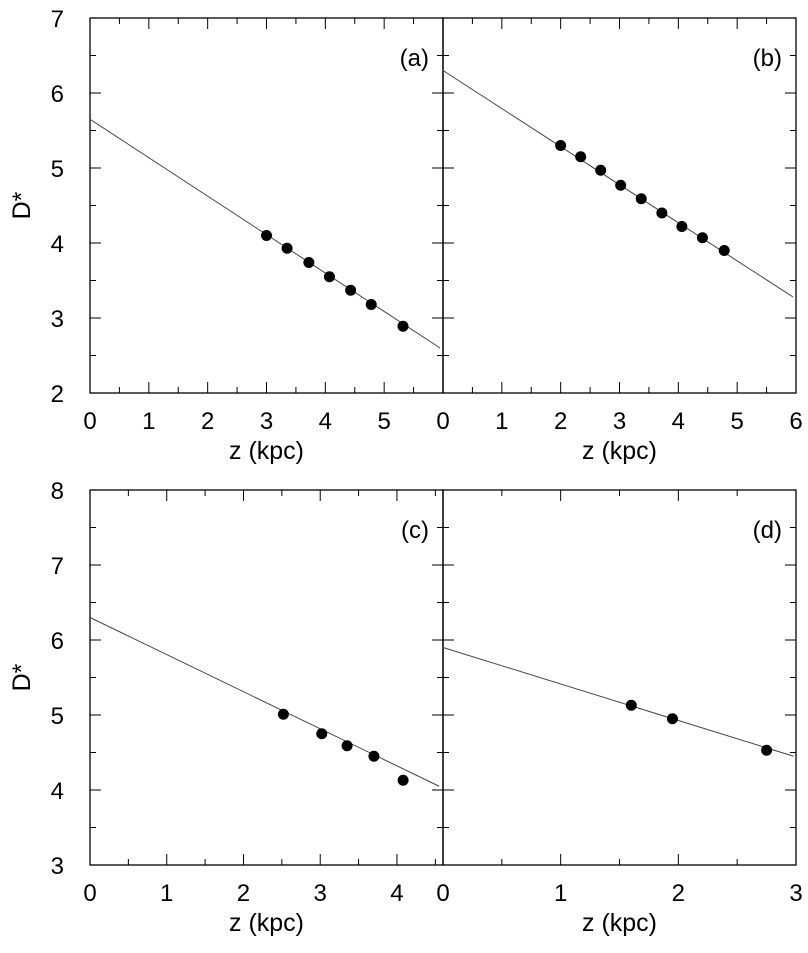 This screenshot has height=953, width=808. What do you see at coordinates (767, 58) in the screenshot?
I see `panel-label-b: (b)` at bounding box center [767, 58].